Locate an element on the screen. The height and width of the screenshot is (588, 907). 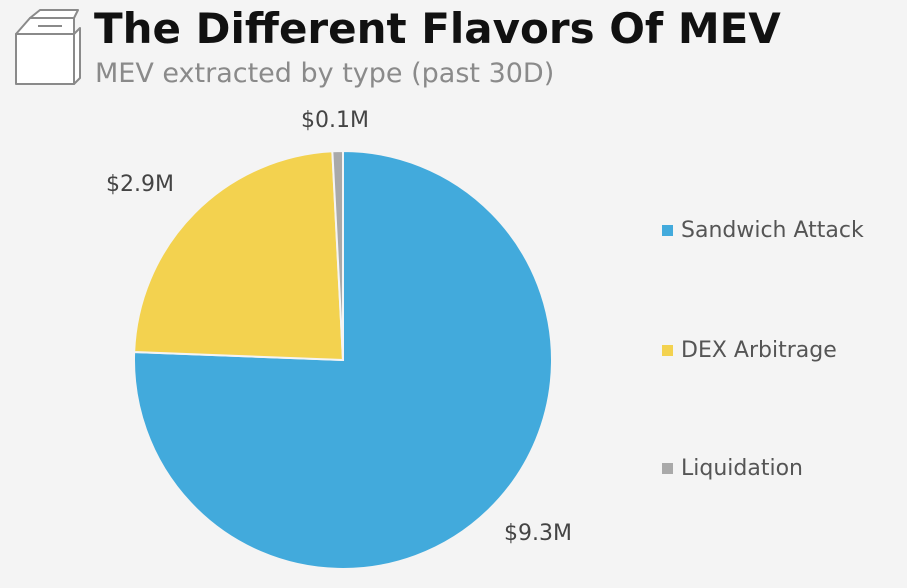
legend-item-liquidation: Liquidation is located at coordinates (732, 468).